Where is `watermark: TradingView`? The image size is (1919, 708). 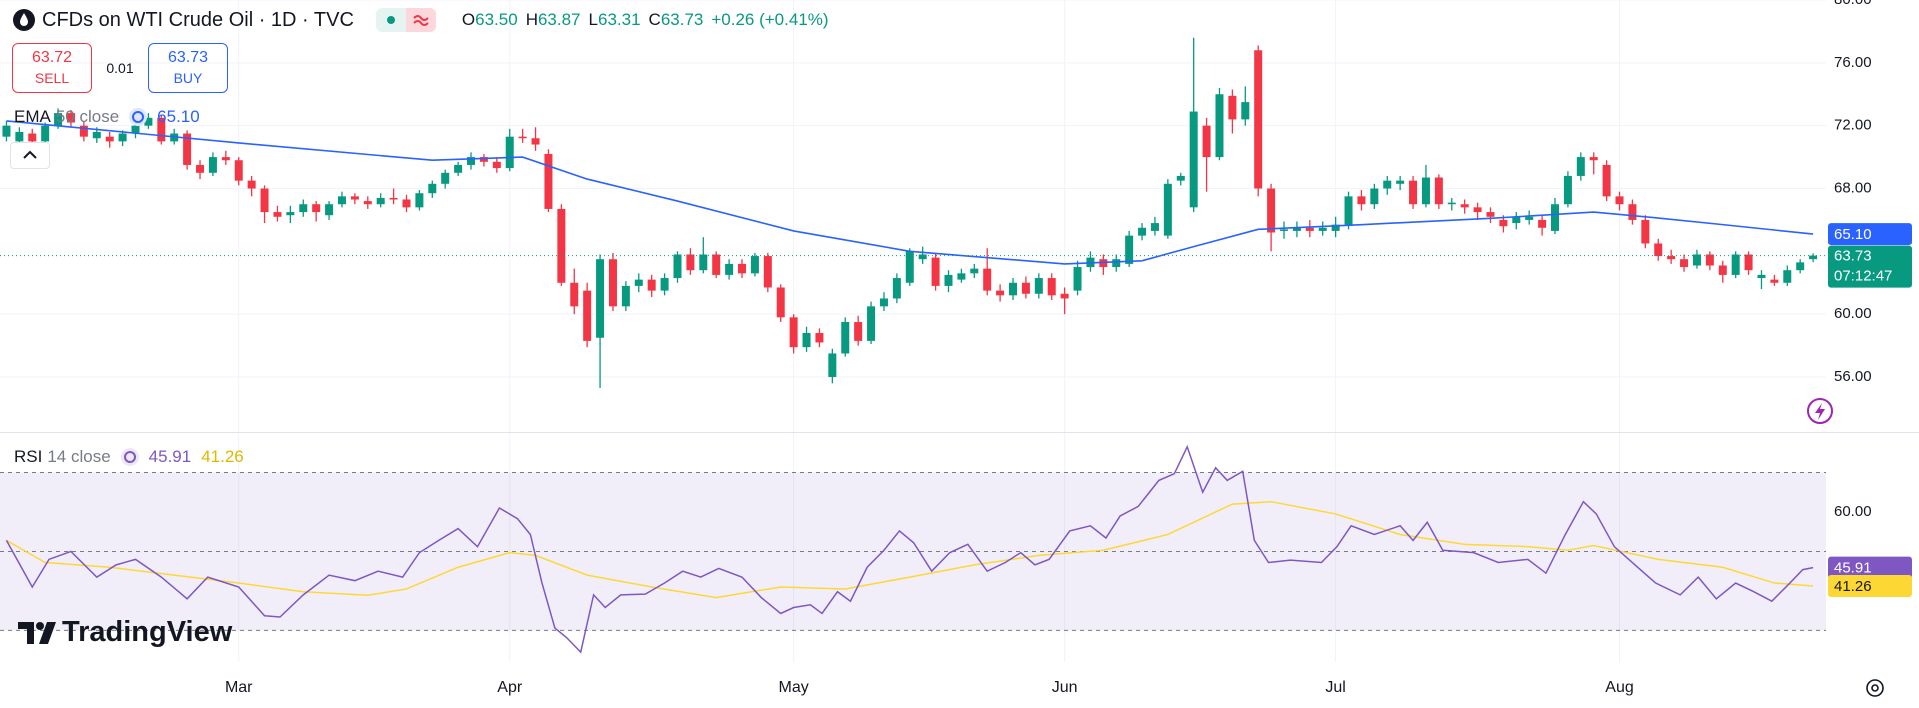 watermark: TradingView is located at coordinates (125, 632).